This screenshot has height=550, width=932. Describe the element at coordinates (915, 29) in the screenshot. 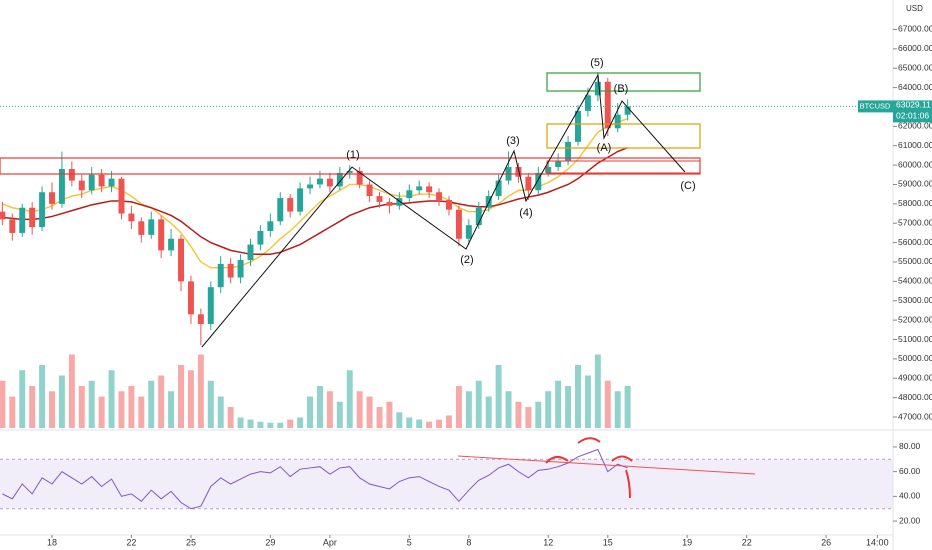

I see `y-tick-label: 67000.00` at that location.